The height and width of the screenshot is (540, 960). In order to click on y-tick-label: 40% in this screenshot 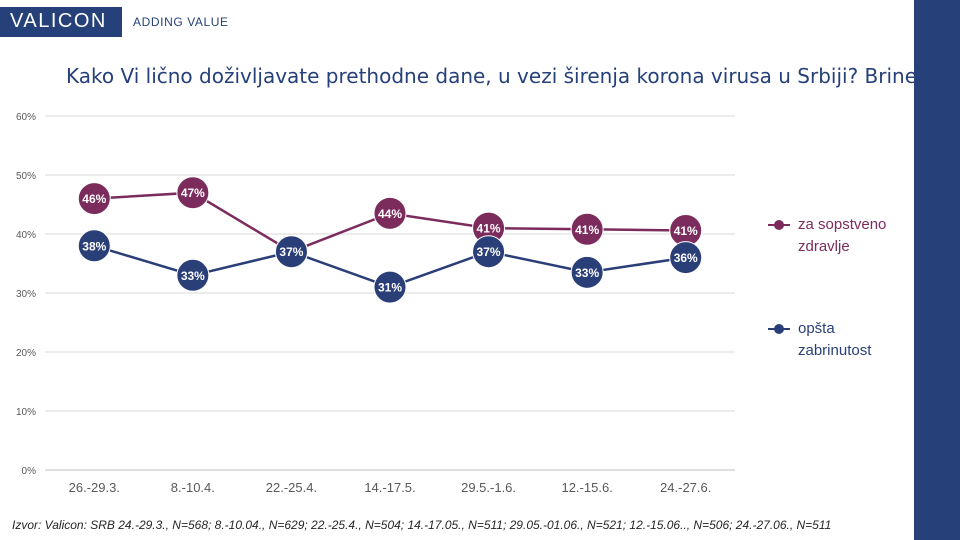, I will do `click(26, 235)`.